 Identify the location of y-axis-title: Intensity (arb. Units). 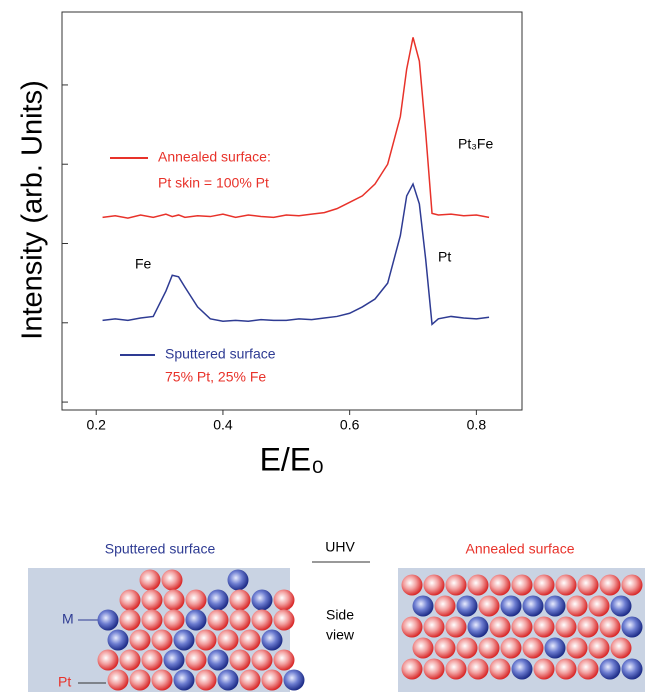
(33, 209).